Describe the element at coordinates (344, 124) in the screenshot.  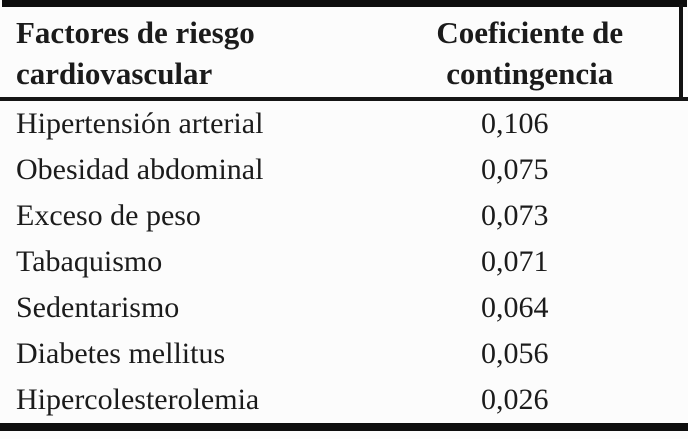
I see `table-row: Hipertensión arterial 0,106` at that location.